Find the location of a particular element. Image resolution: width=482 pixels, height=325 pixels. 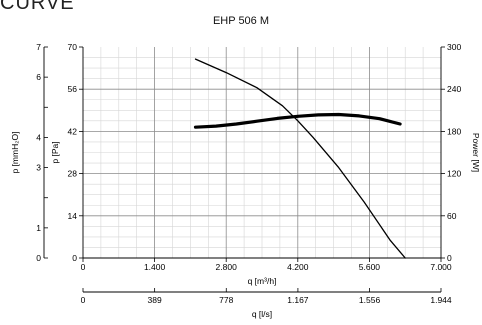

page-heading: CURVE is located at coordinates (37, 7).